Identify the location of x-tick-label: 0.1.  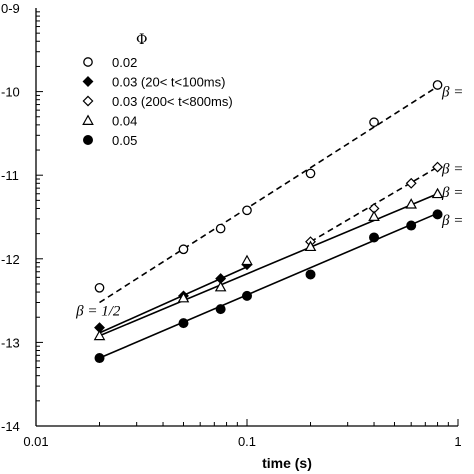
(247, 441).